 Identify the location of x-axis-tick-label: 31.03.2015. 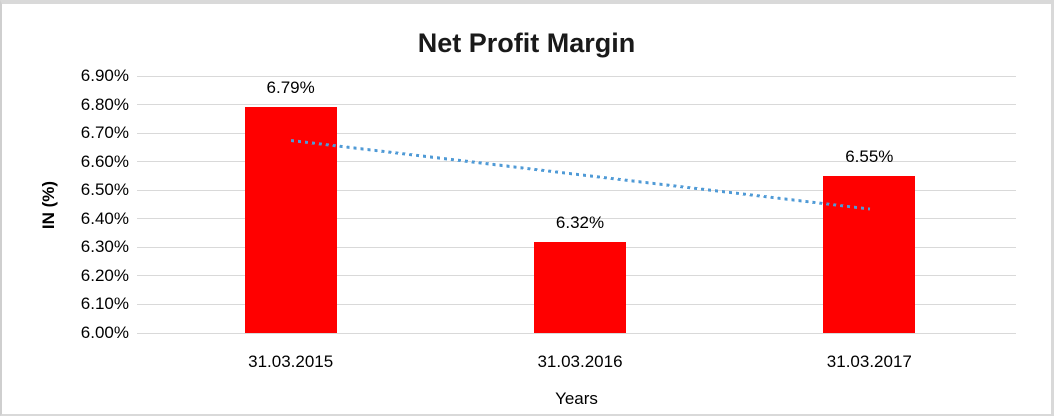
(291, 361).